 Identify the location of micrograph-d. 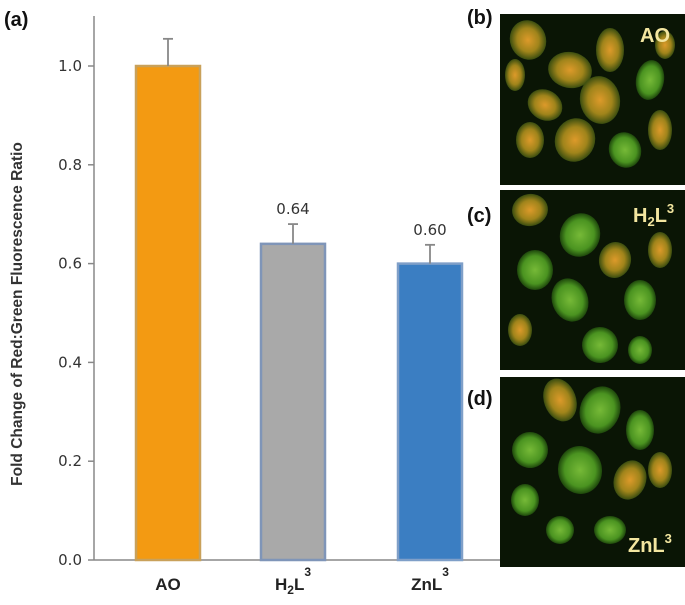
(592, 472).